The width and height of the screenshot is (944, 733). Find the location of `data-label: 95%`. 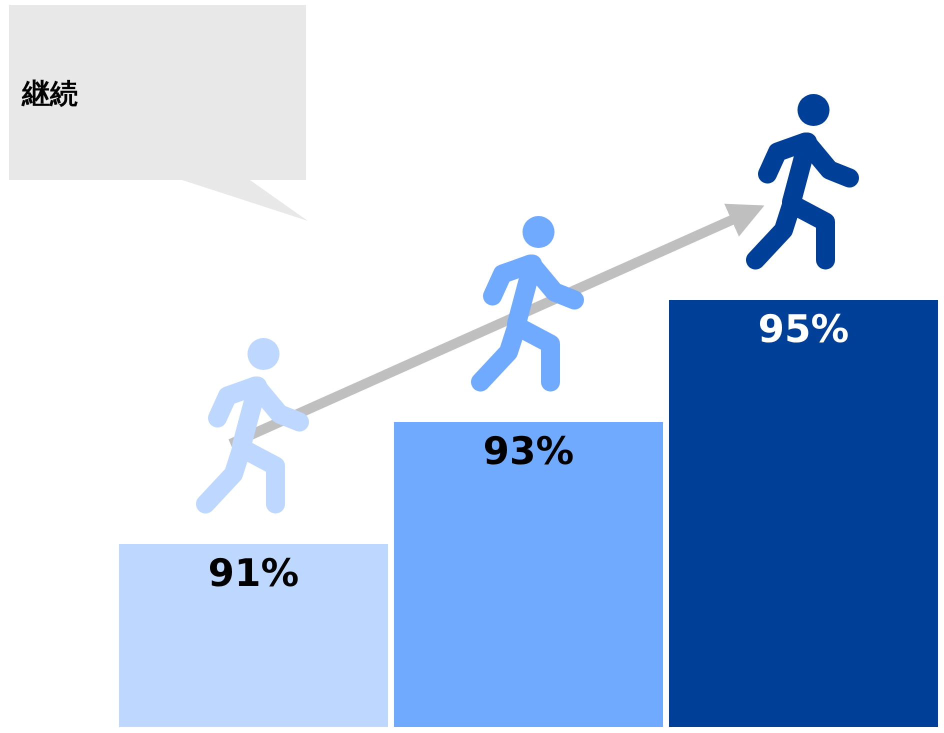

data-label: 95% is located at coordinates (803, 329).